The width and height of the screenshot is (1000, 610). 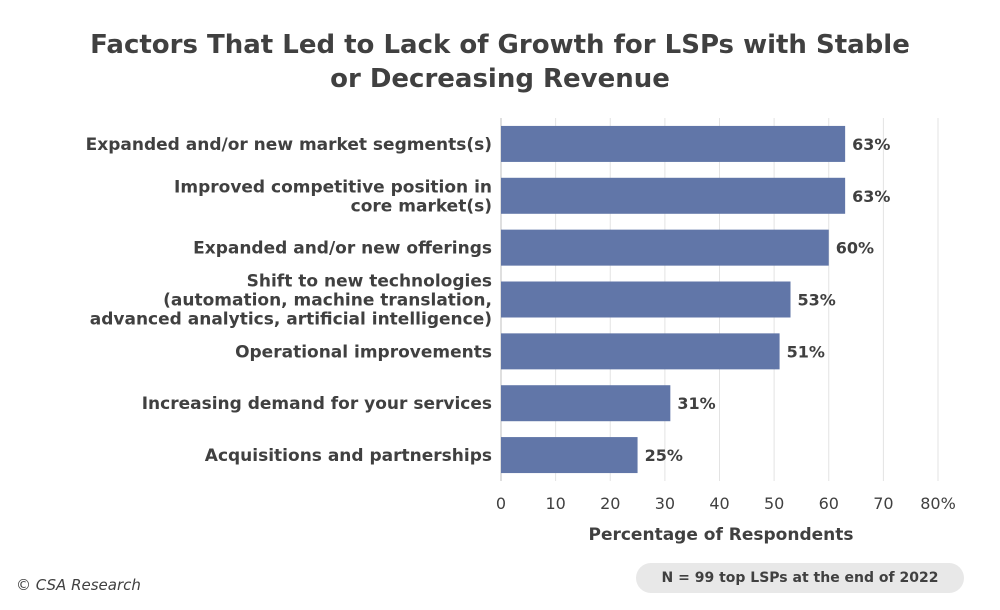 What do you see at coordinates (289, 145) in the screenshot?
I see `category-label: Expanded and/or new market segments(s)` at bounding box center [289, 145].